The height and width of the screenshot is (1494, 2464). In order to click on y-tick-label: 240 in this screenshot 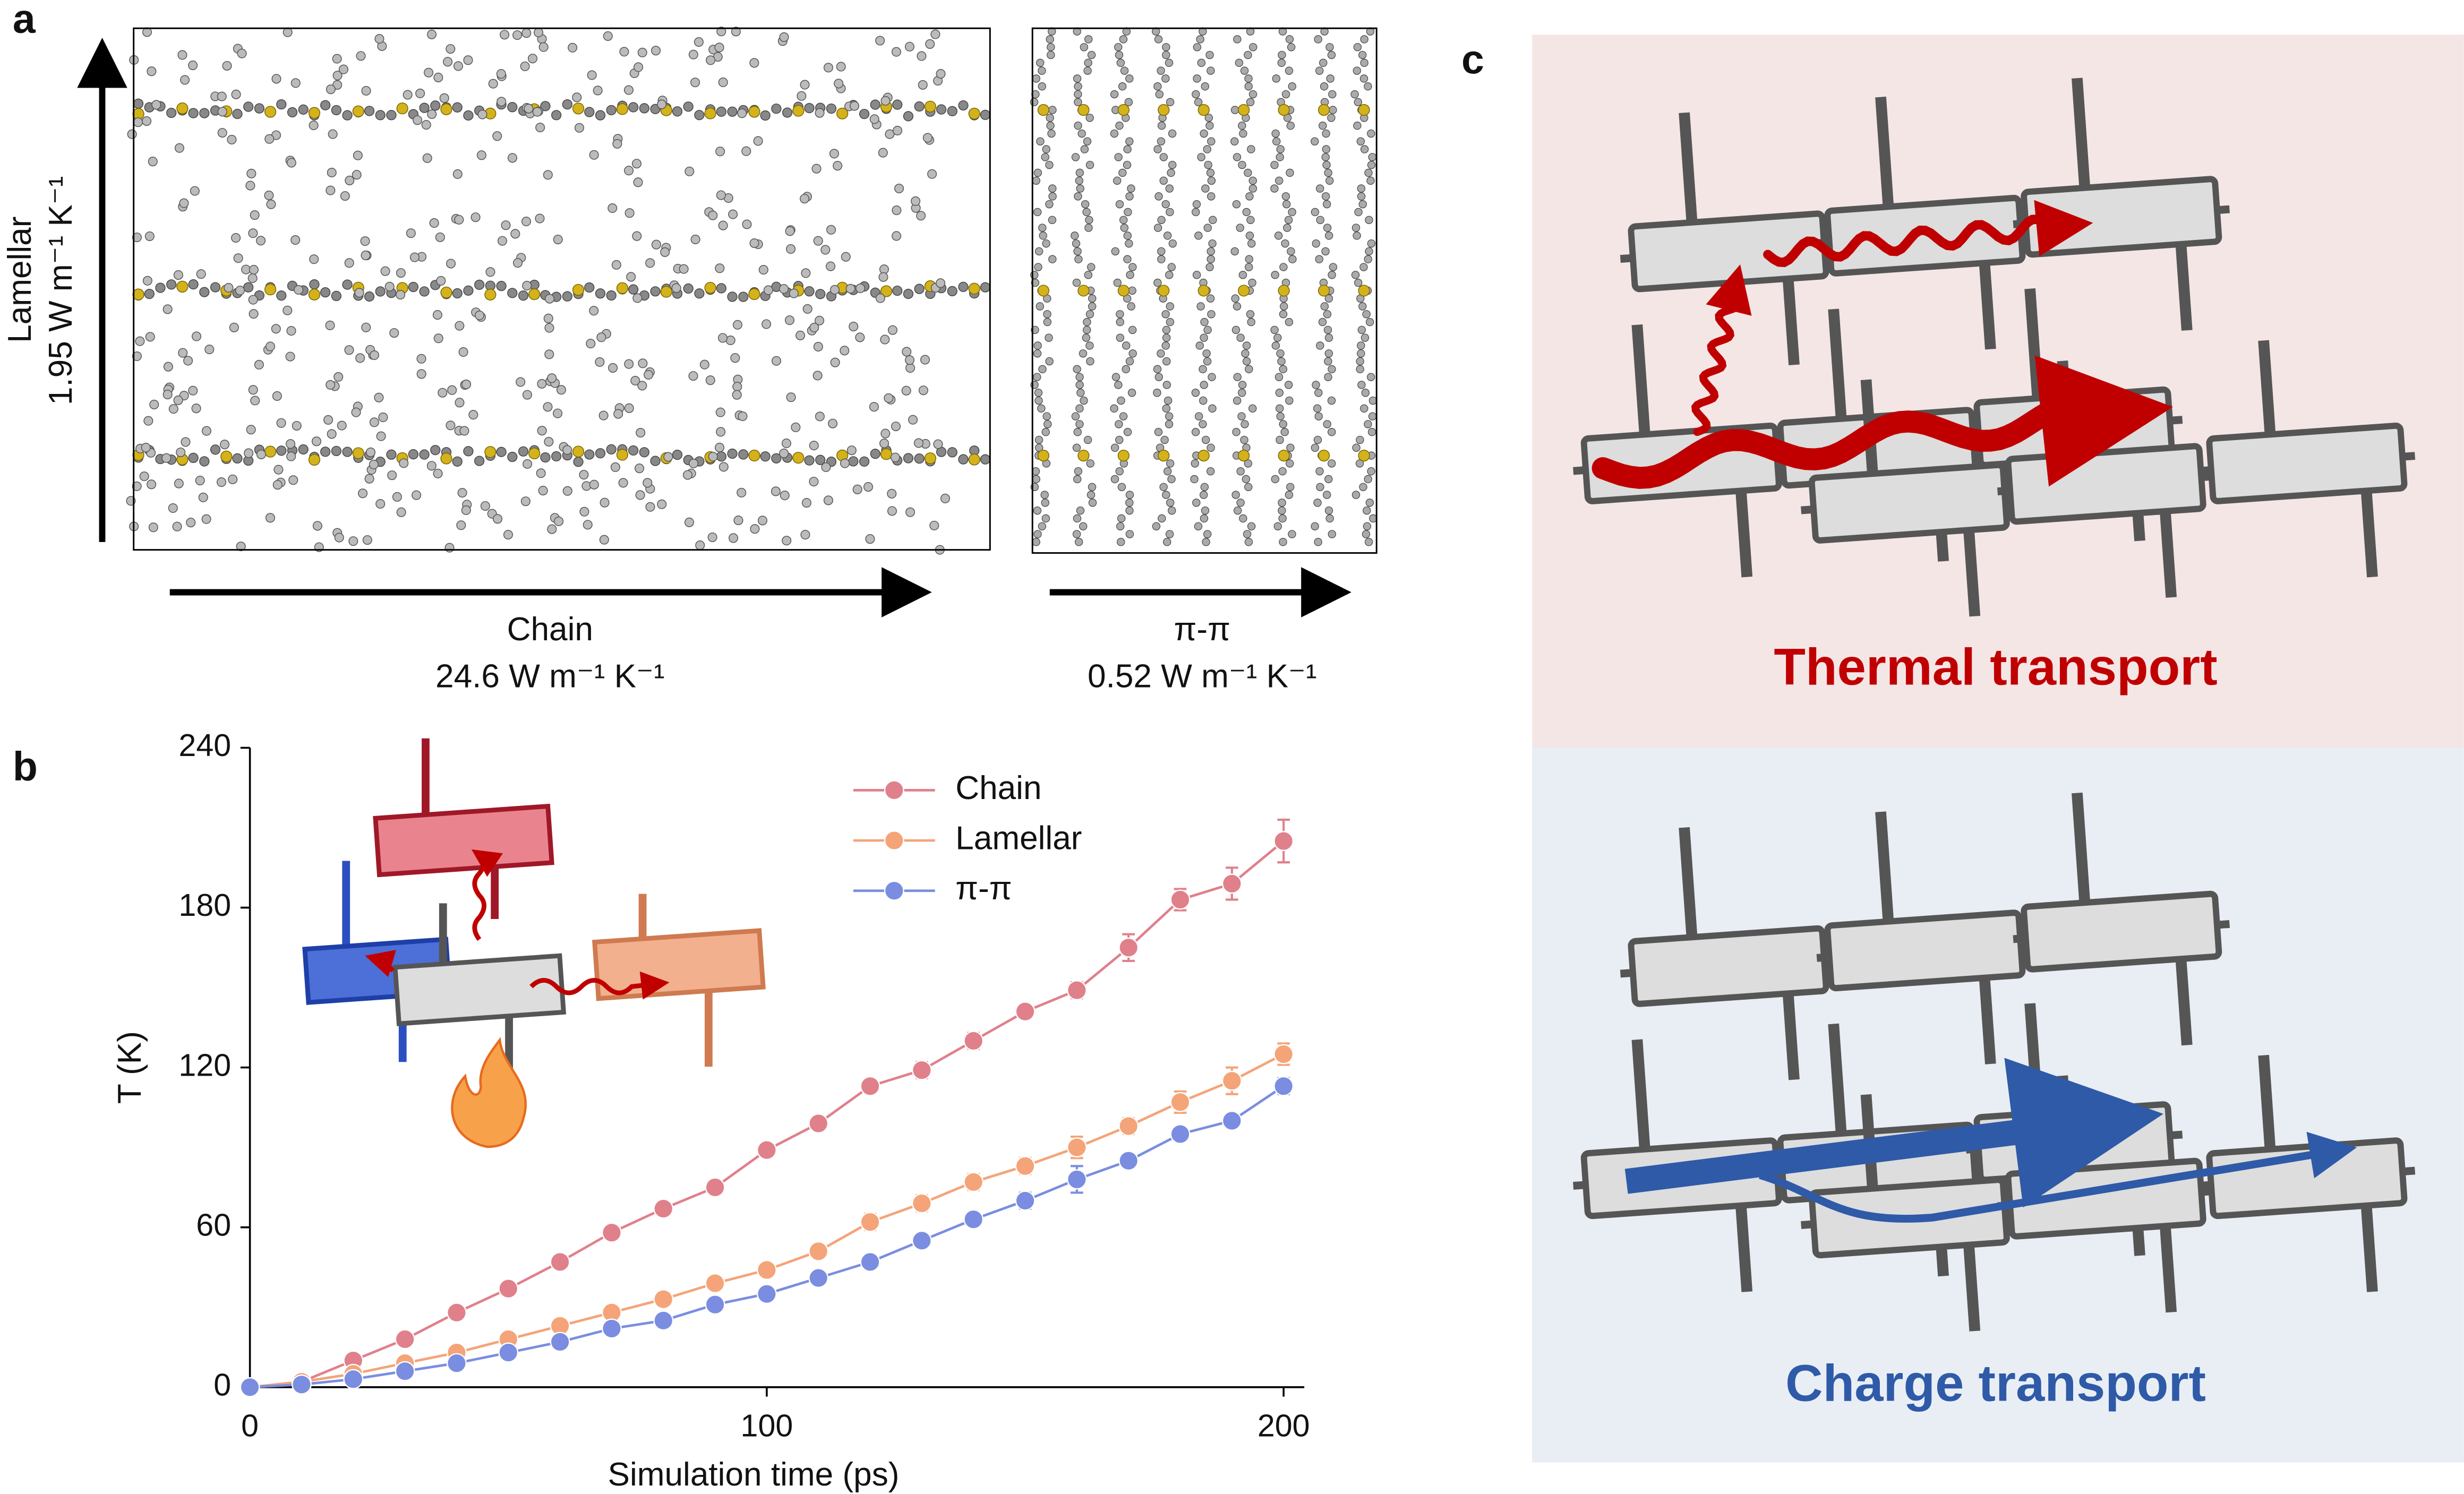, I will do `click(204, 745)`.